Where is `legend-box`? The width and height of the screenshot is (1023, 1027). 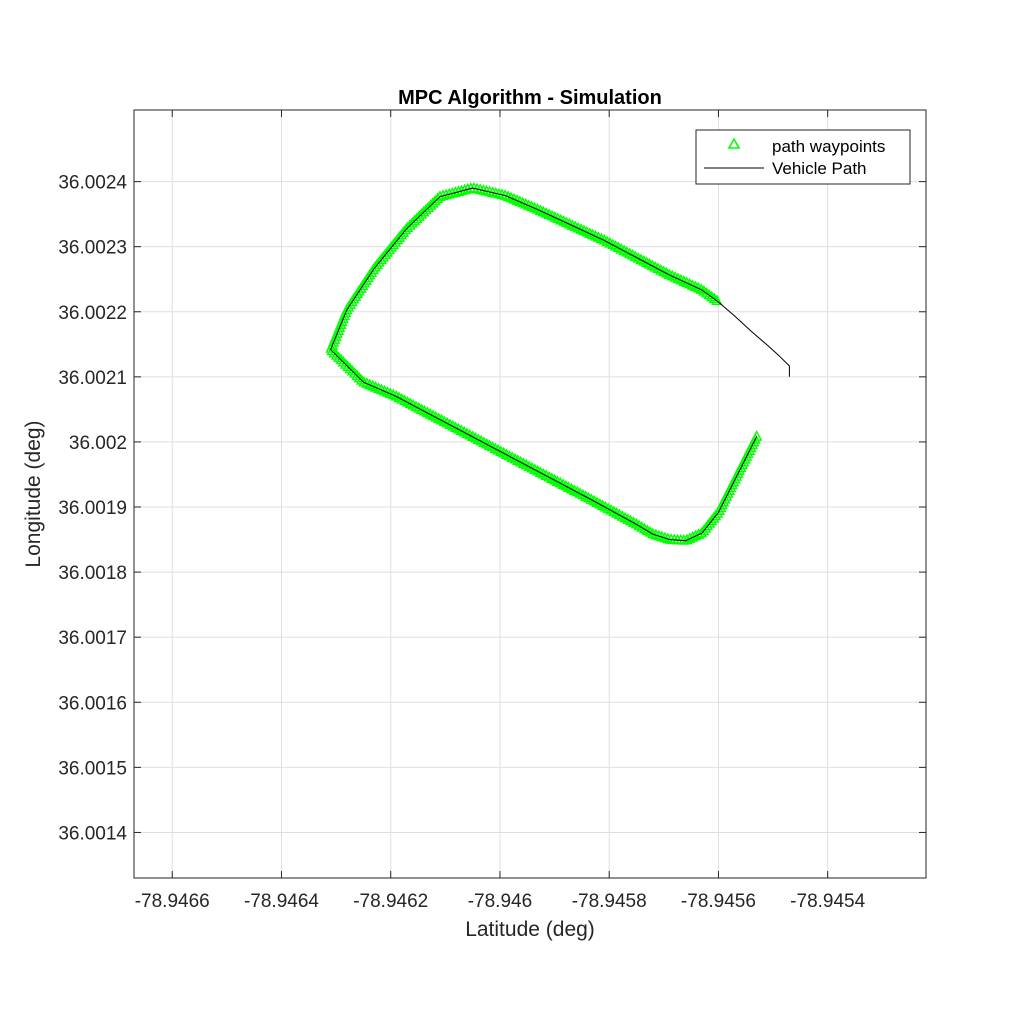 legend-box is located at coordinates (803, 157).